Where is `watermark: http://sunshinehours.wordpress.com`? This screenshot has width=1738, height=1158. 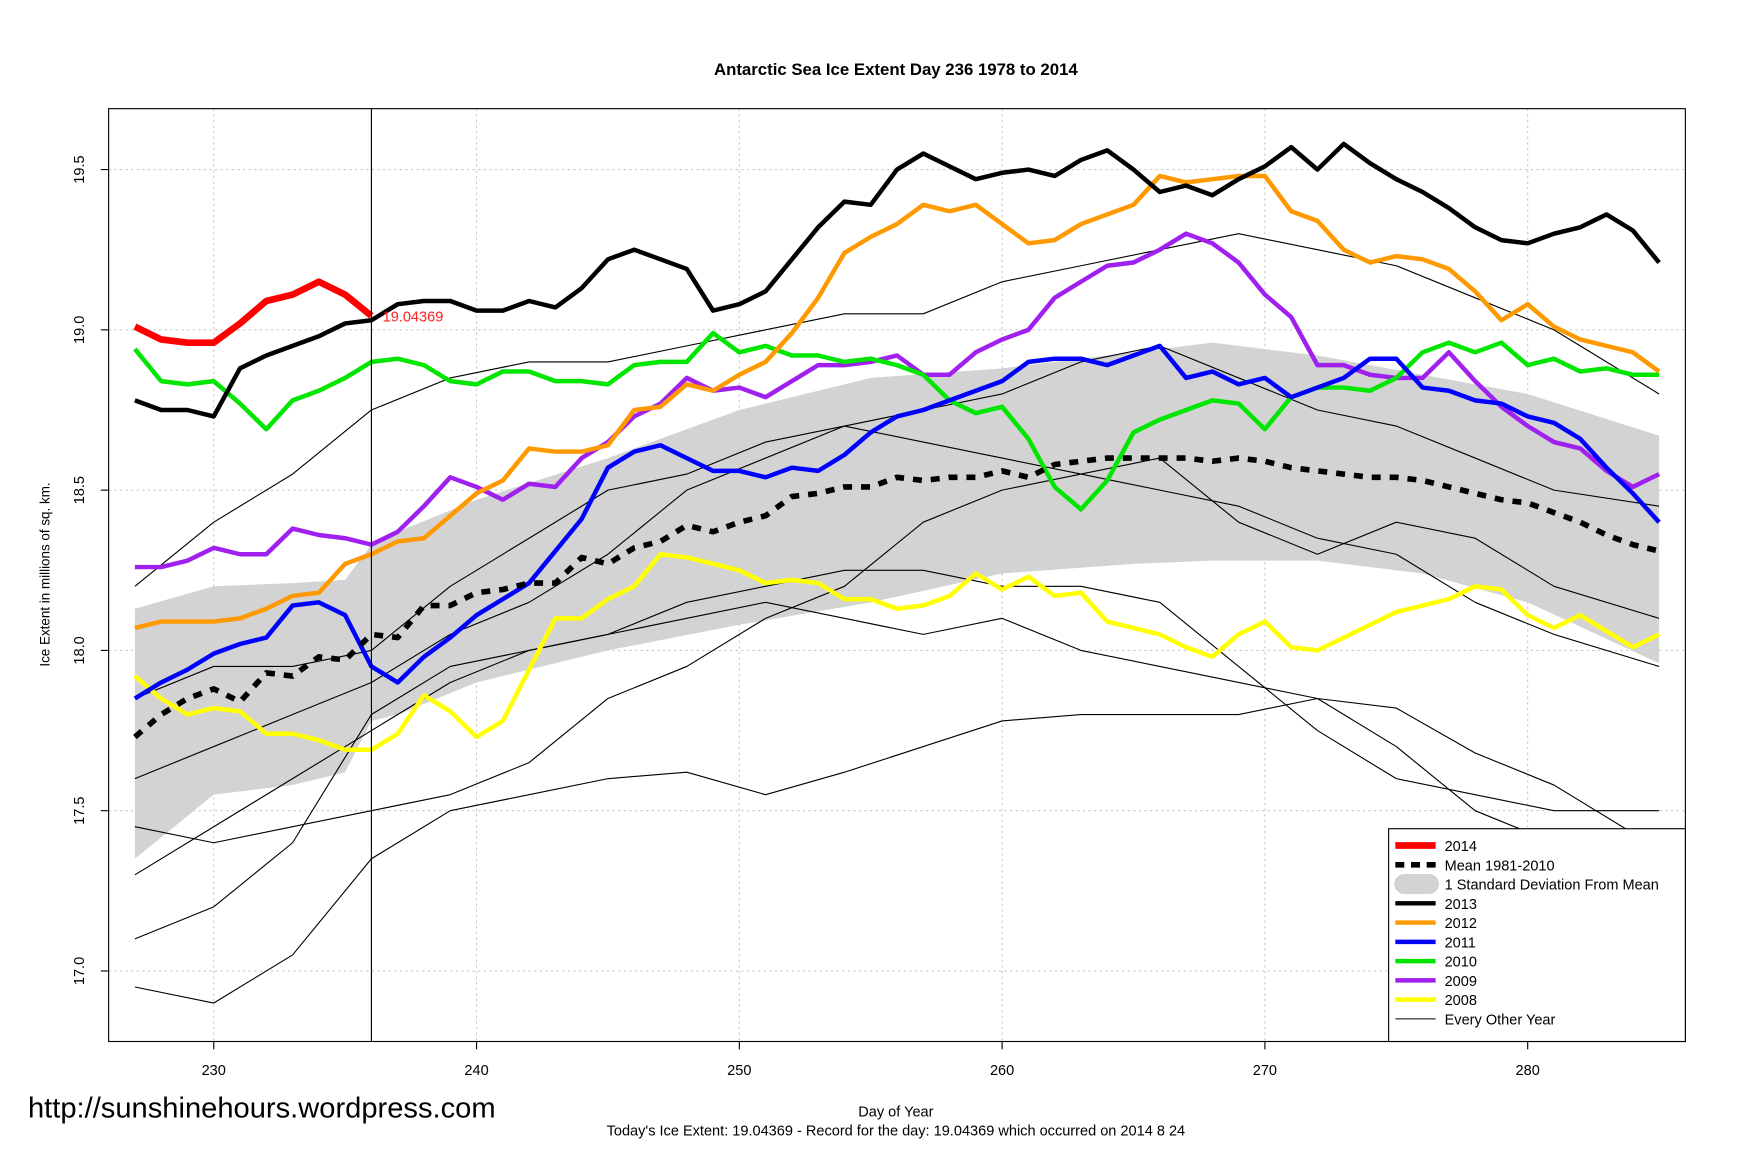
watermark: http://sunshinehours.wordpress.com is located at coordinates (262, 1109).